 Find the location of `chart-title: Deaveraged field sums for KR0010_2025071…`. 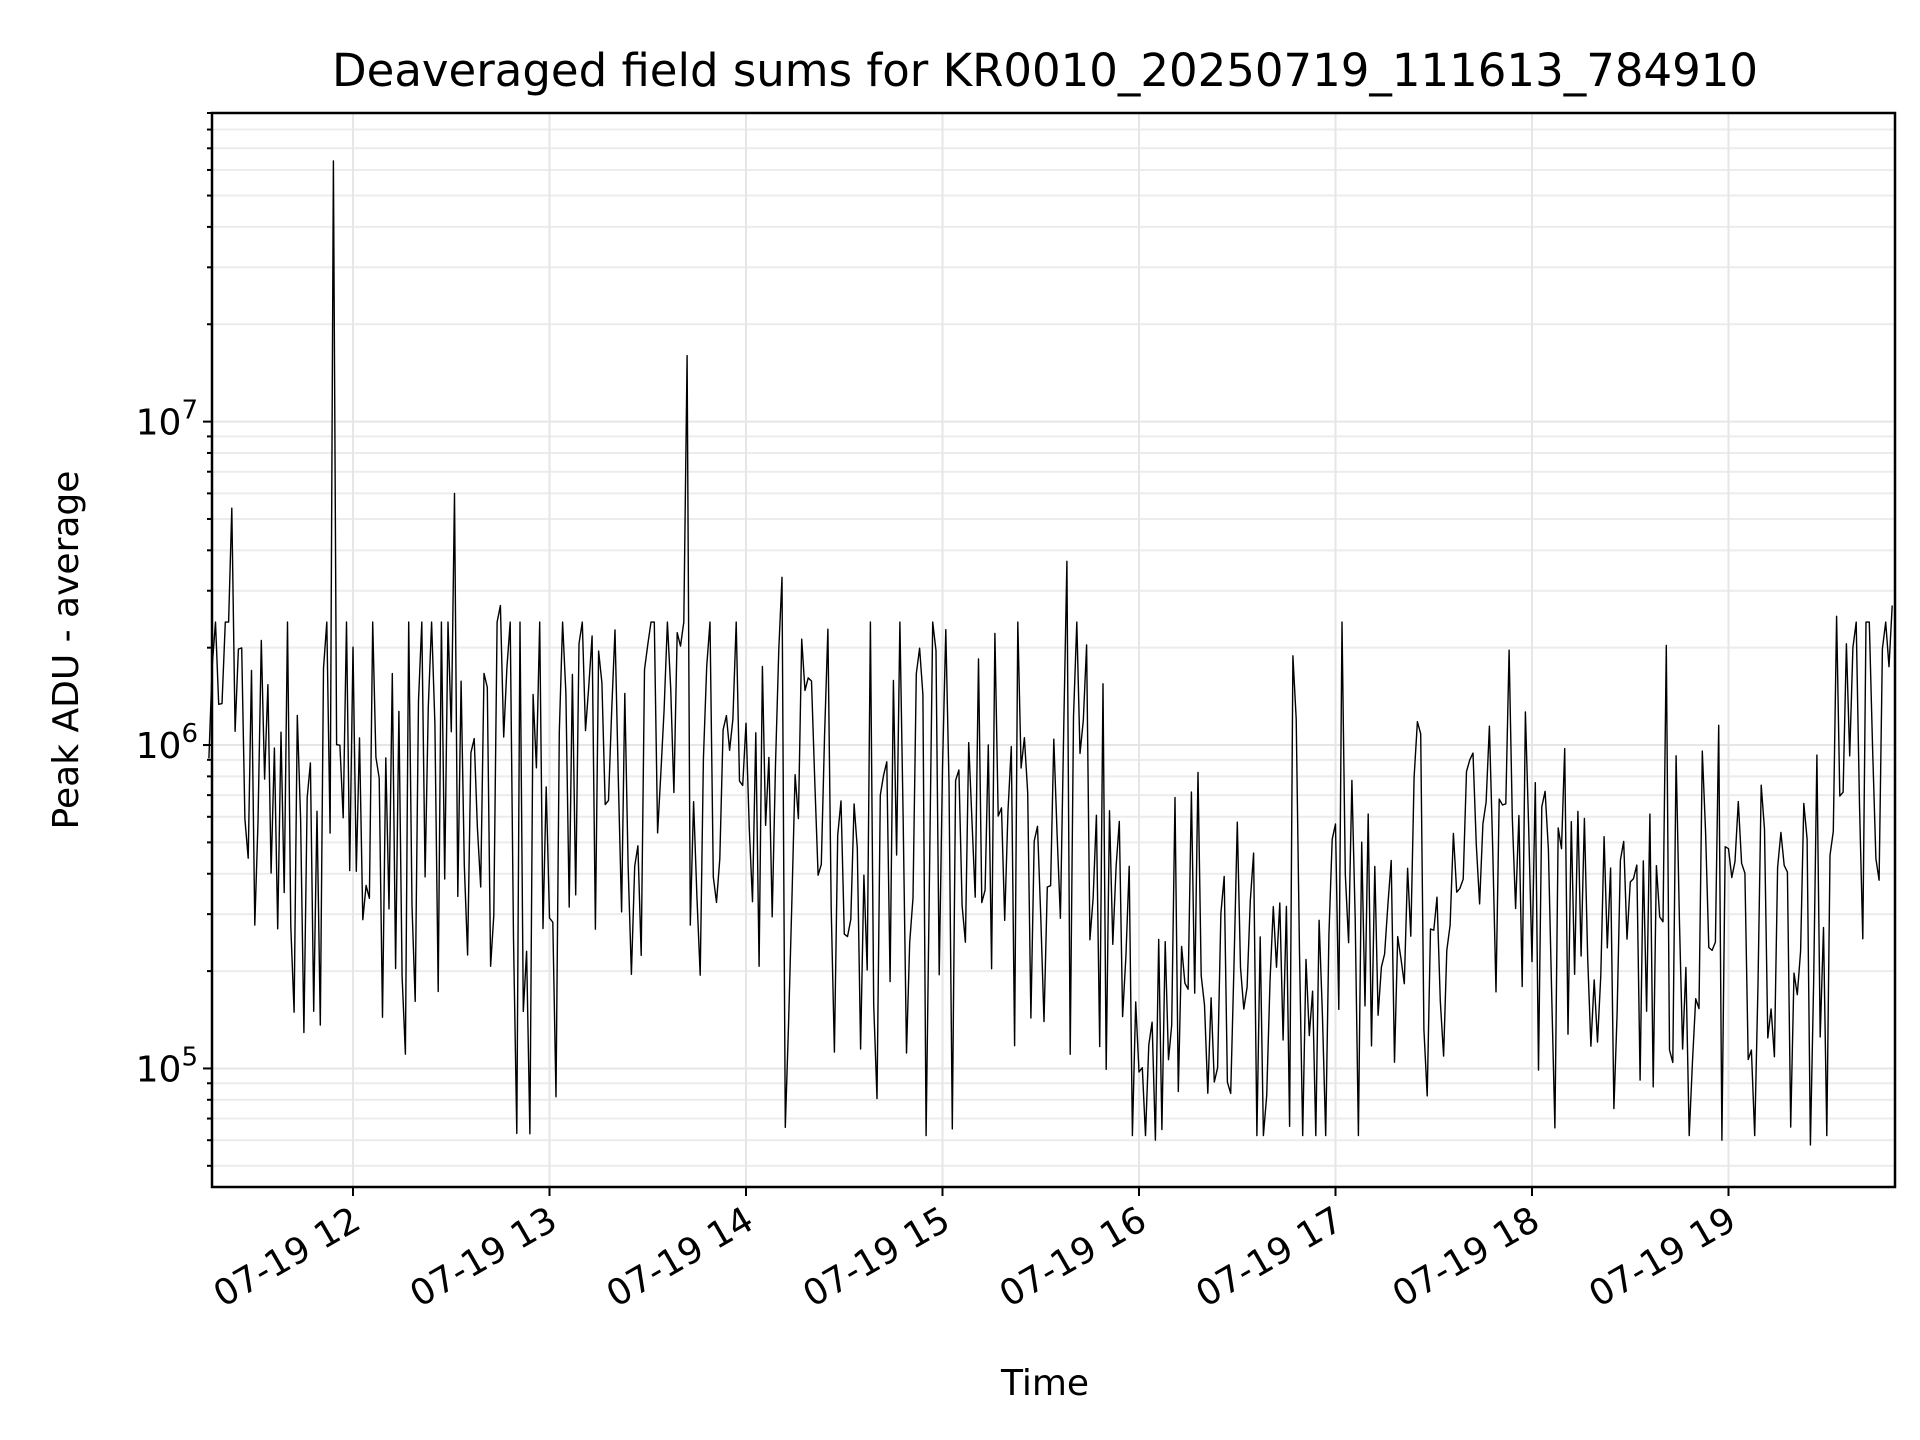

chart-title: Deaveraged field sums for KR0010_2025071… is located at coordinates (1045, 70).